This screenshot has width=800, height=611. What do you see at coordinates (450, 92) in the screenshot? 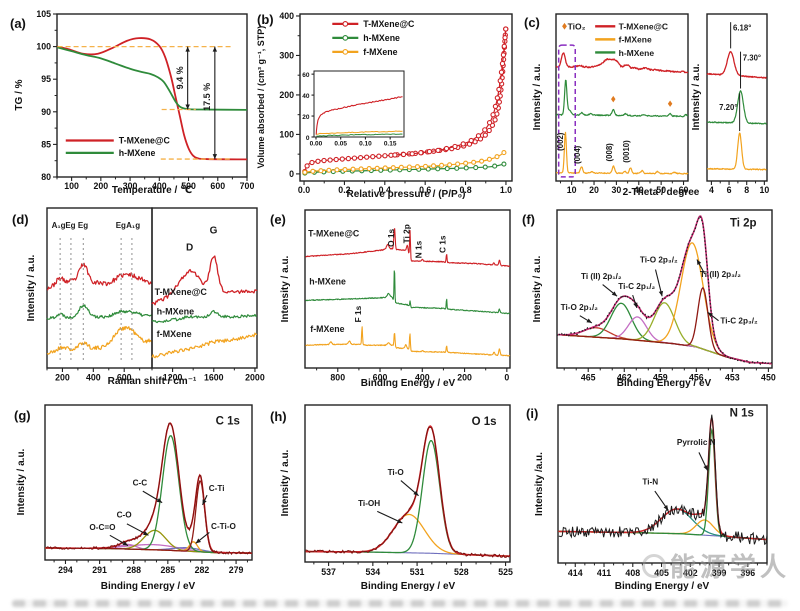
I see `series-T-MXene@C-desorption` at bounding box center [450, 92].